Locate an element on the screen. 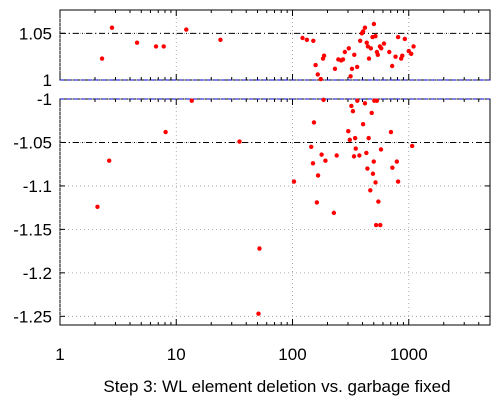  upper-y-tick-label: 1 is located at coordinates (47, 80).